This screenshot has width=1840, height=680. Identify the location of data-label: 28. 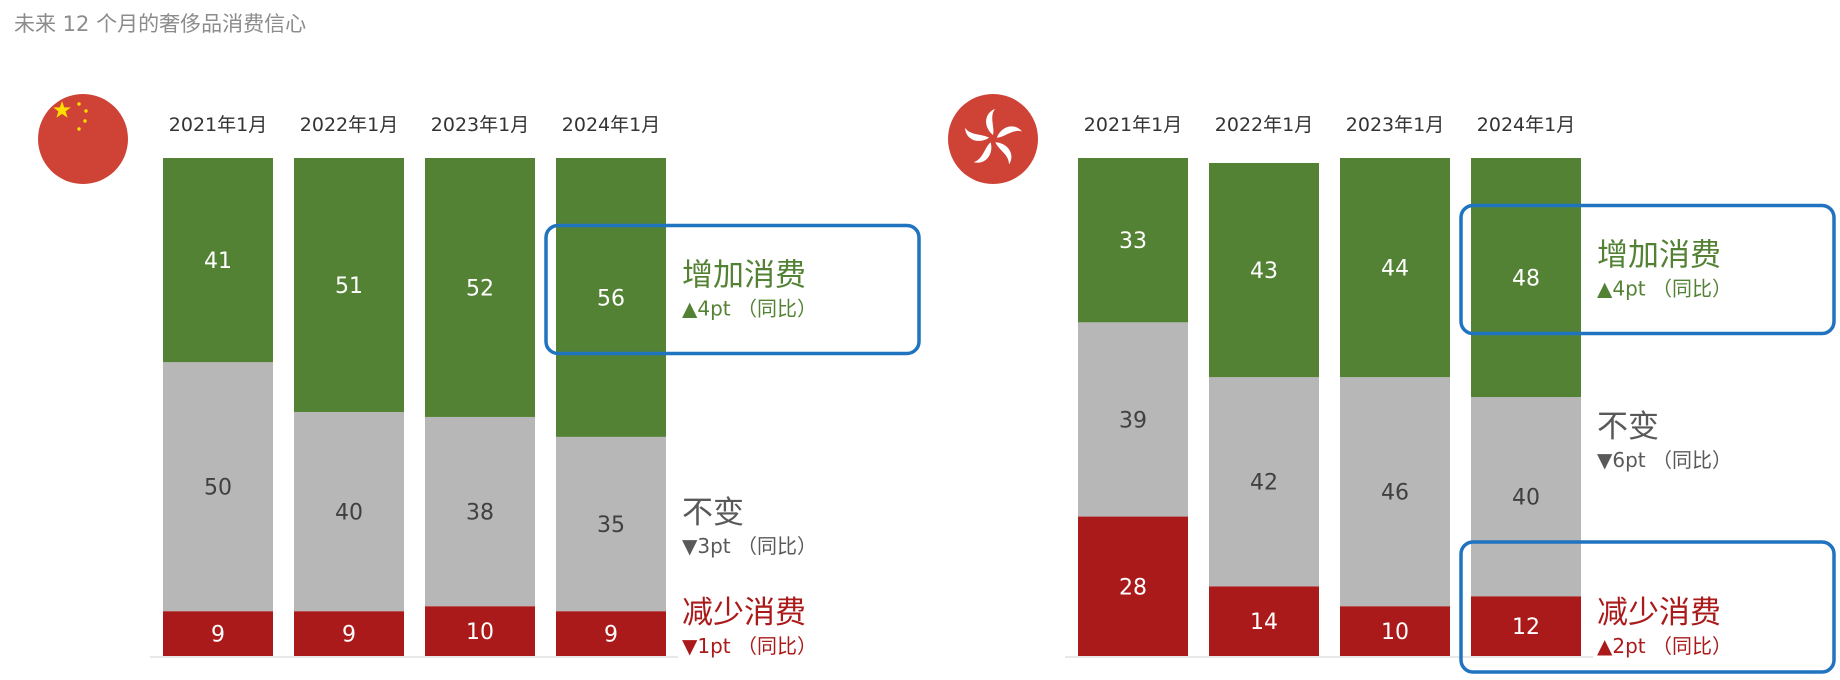
(1133, 587).